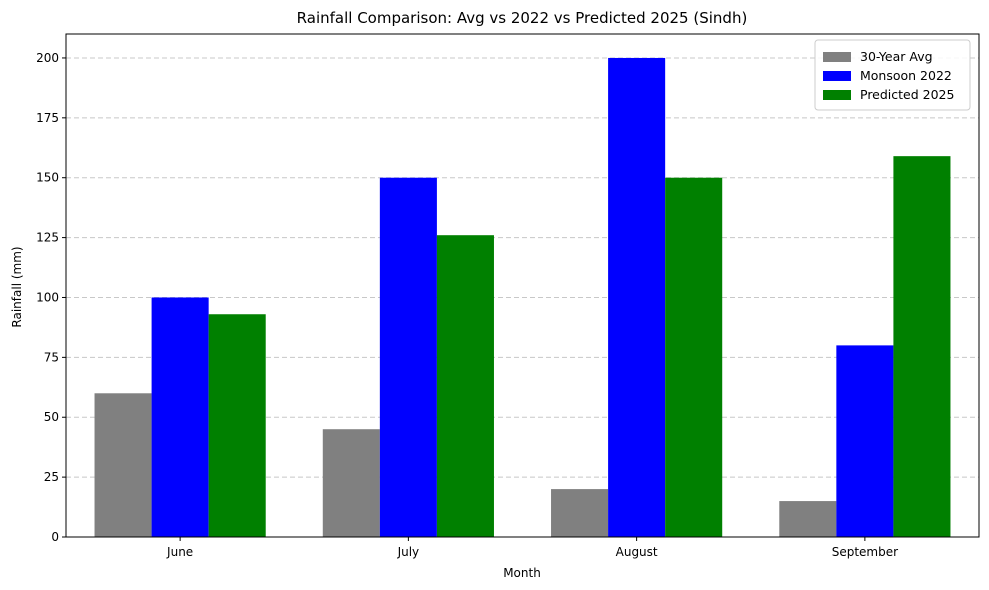 This screenshot has width=989, height=590. I want to click on y-tick-label: 200, so click(47, 58).